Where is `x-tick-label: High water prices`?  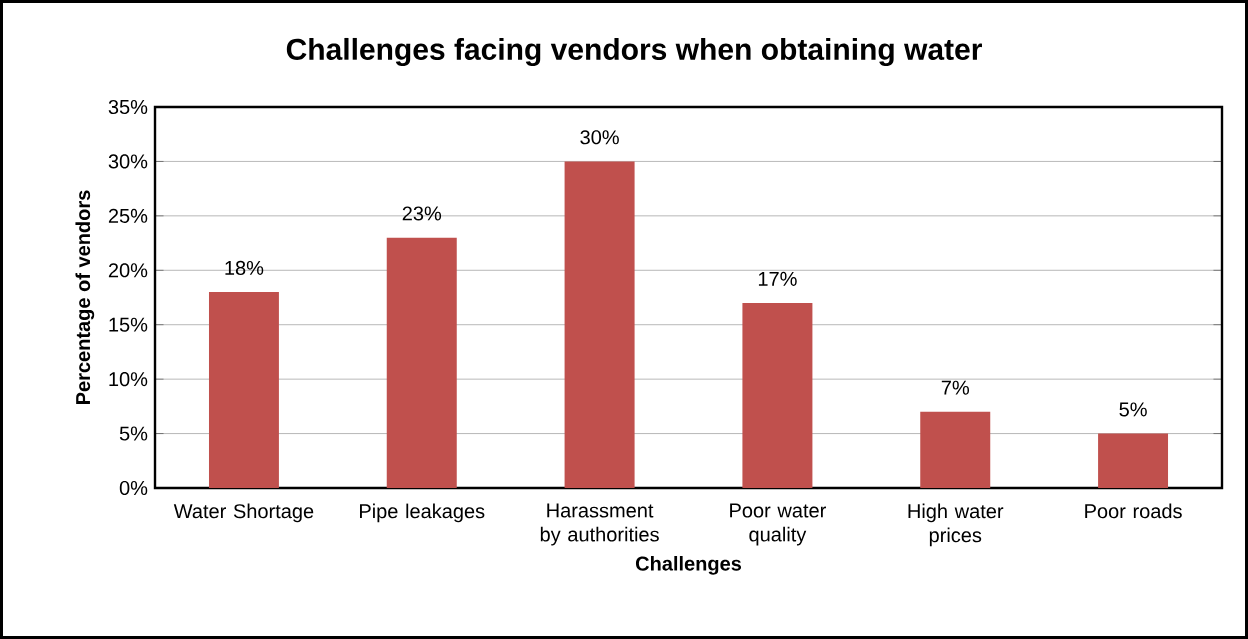
x-tick-label: High water prices is located at coordinates (956, 525).